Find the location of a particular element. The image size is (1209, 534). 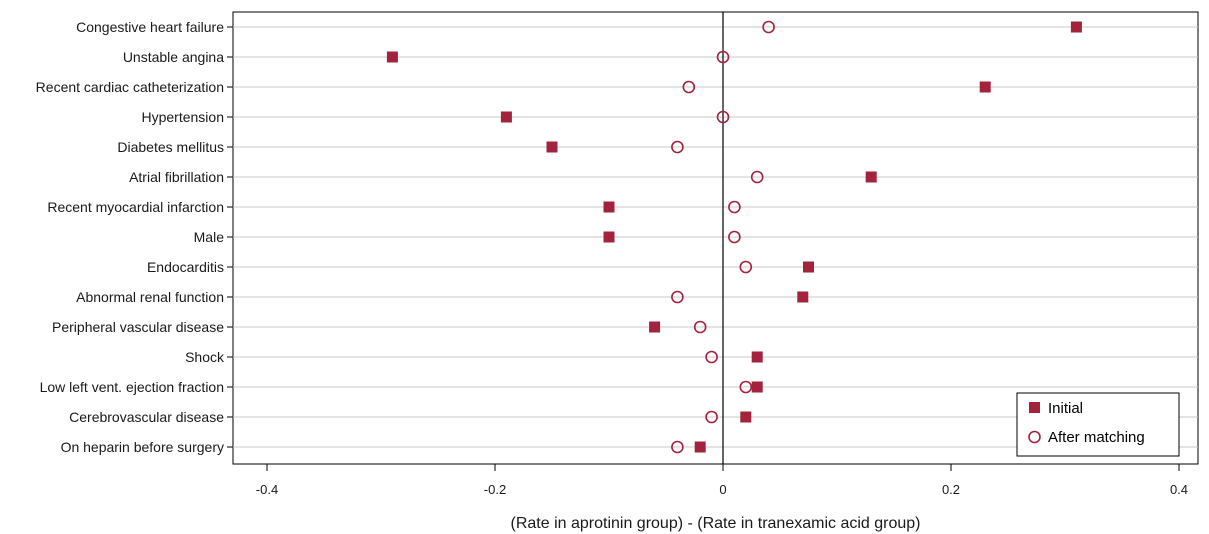

x-tick-label: 0.4 is located at coordinates (1179, 489).